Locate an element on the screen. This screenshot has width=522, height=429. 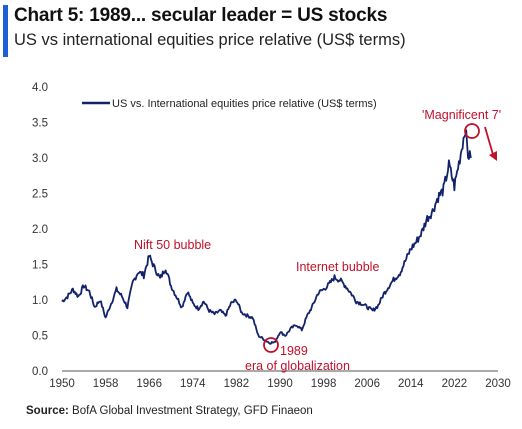
source-label: Source: is located at coordinates (47, 411).